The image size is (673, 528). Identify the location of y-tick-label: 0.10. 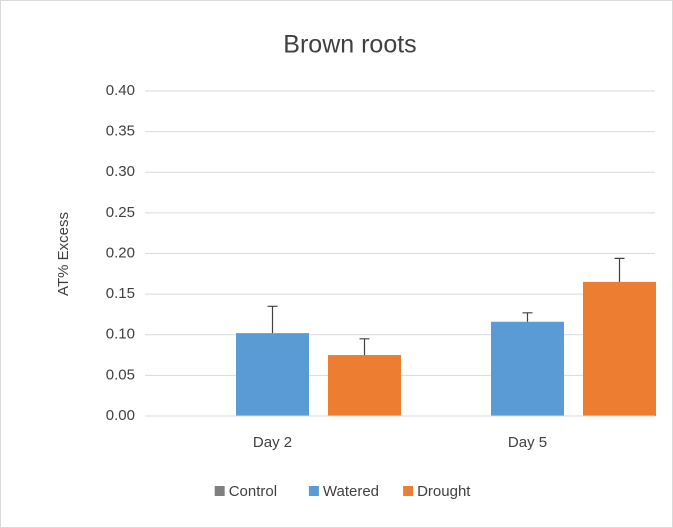
(120, 334).